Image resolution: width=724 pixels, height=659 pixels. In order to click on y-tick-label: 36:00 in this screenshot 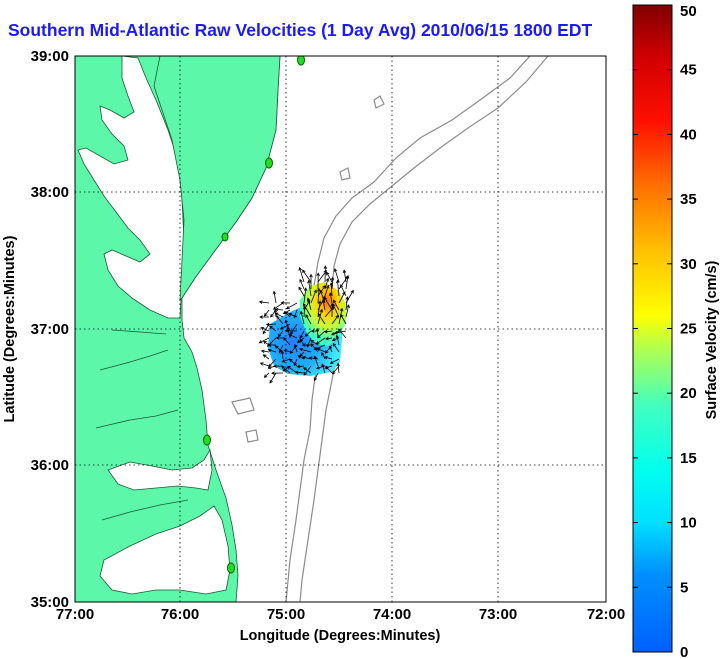, I will do `click(50, 465)`.